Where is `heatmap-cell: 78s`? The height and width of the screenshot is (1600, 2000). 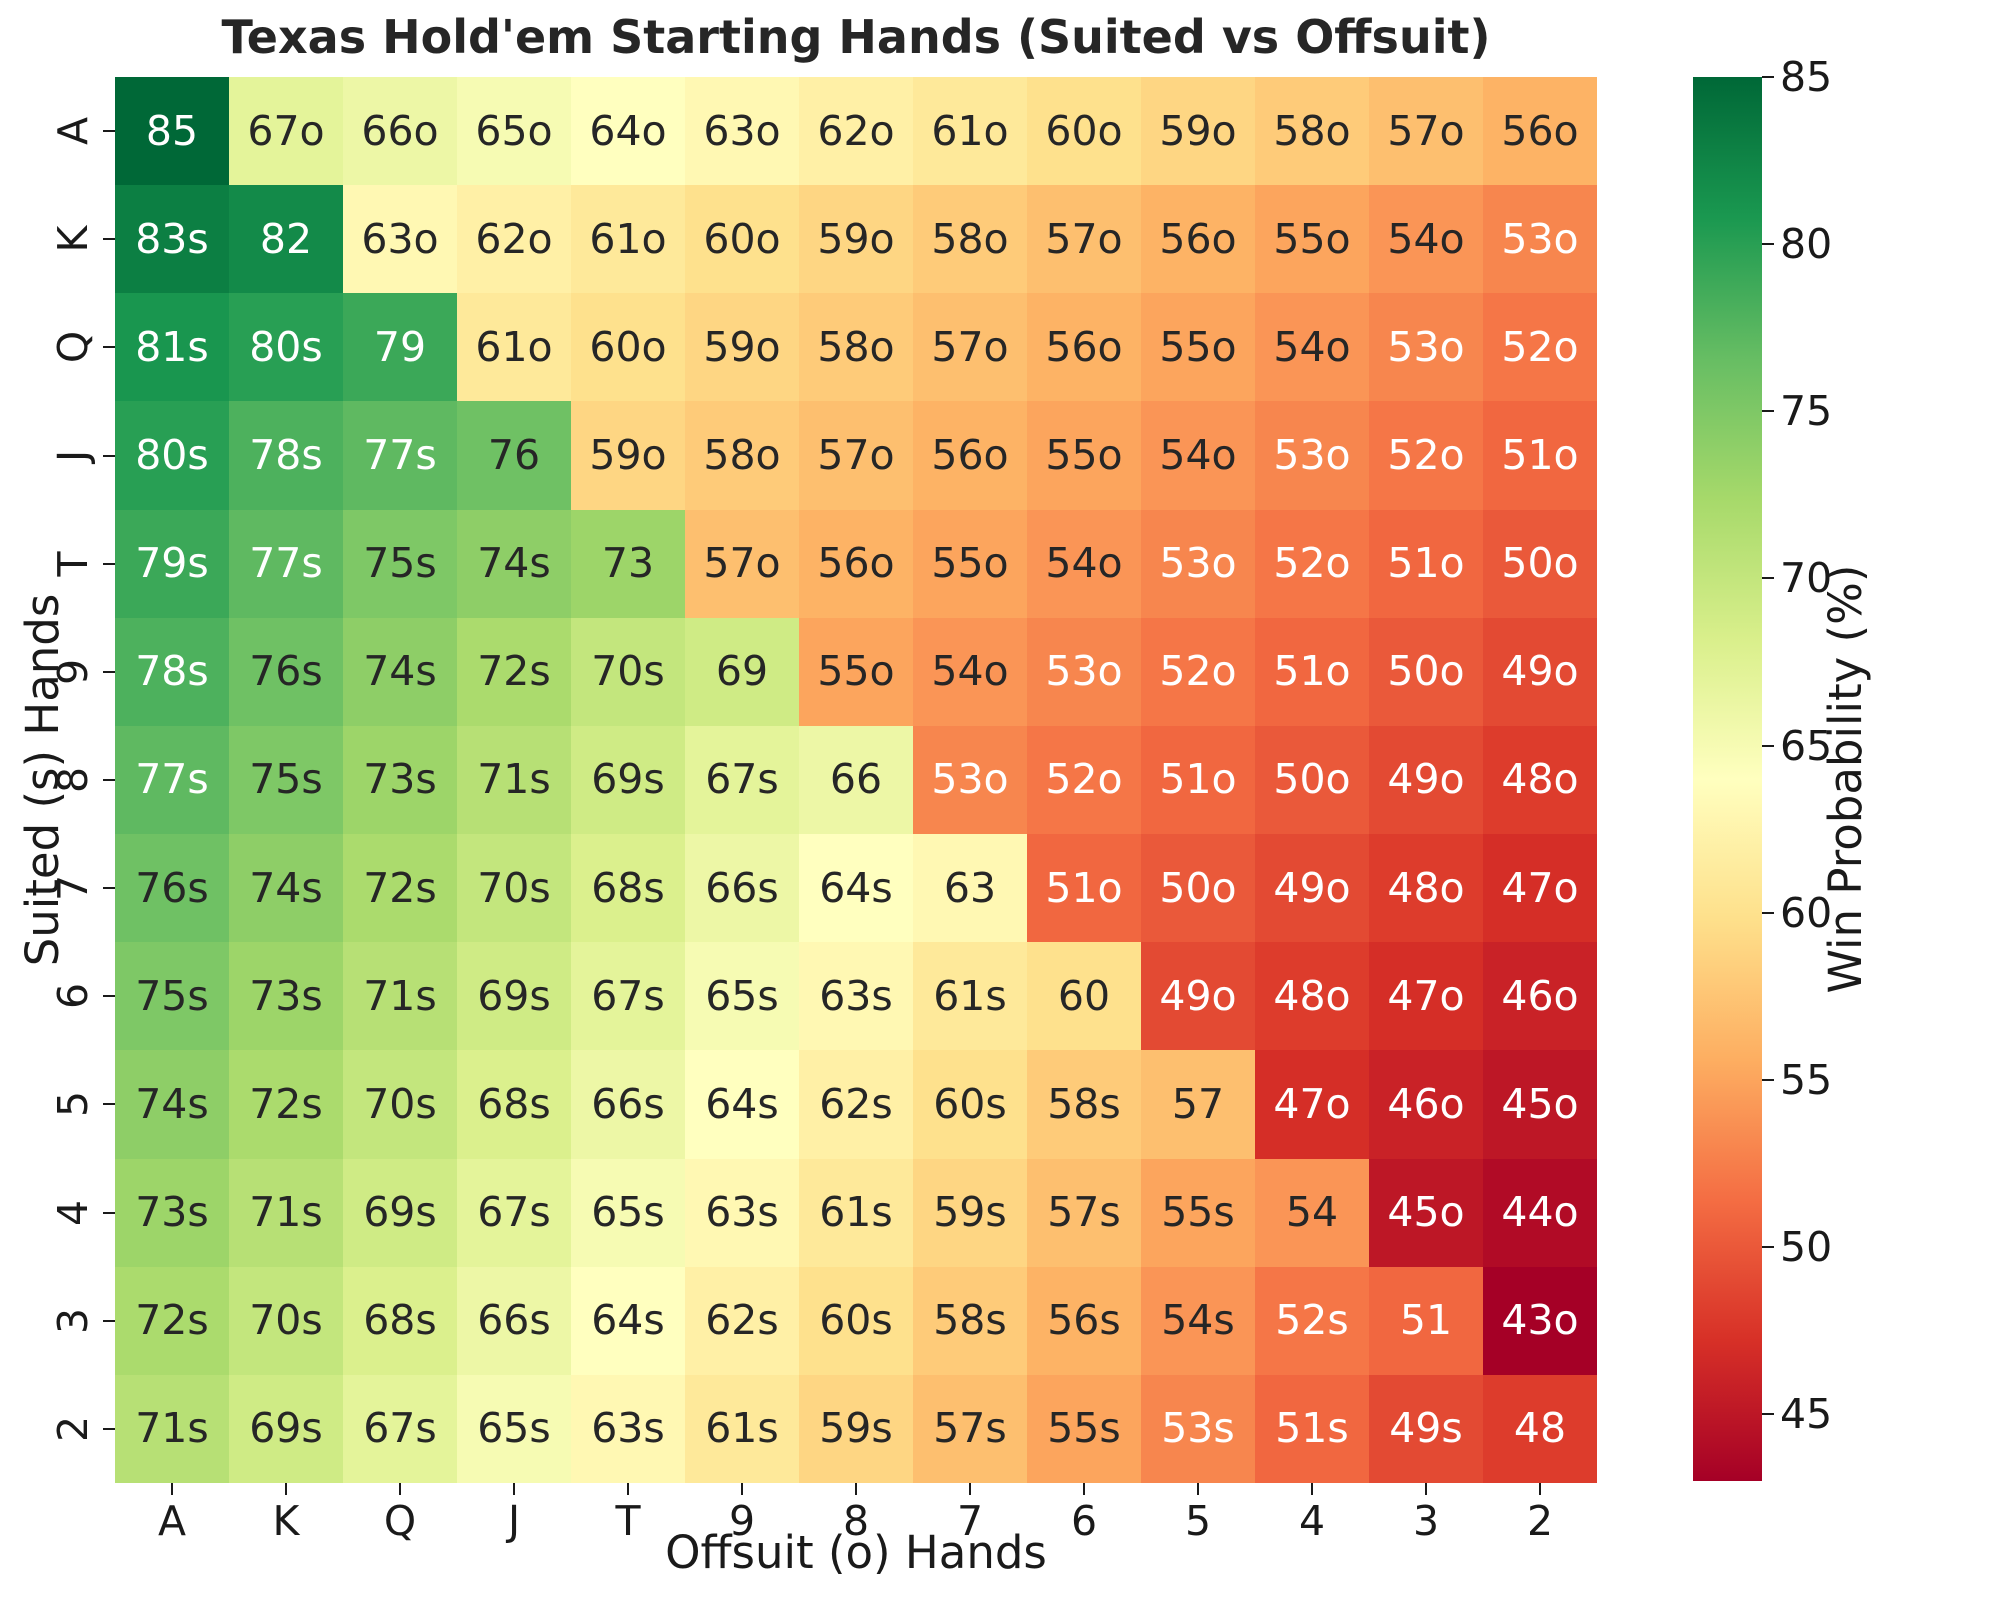
heatmap-cell: 78s is located at coordinates (172, 671).